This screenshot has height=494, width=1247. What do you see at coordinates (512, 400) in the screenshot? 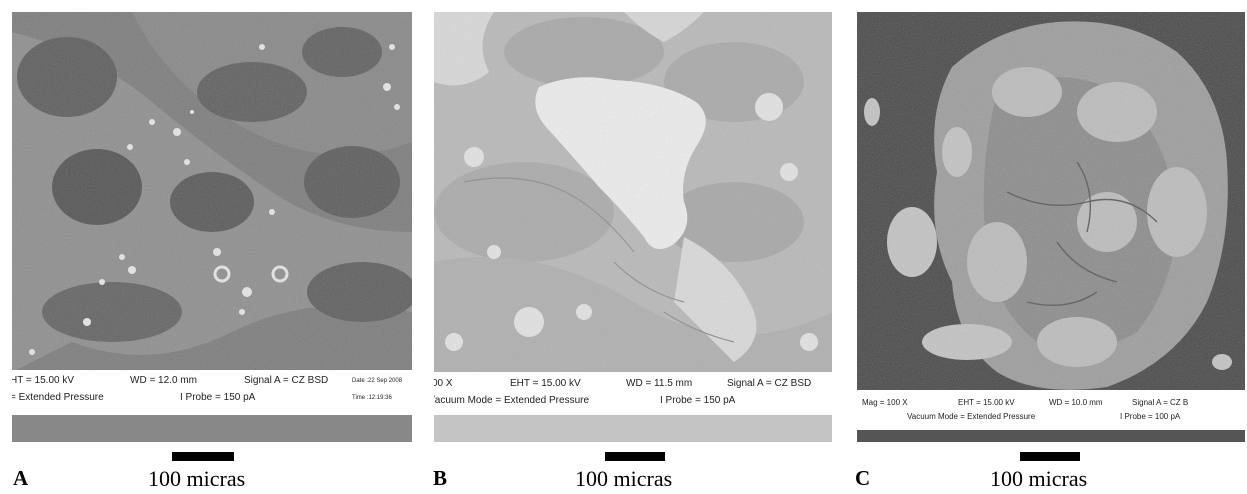
I see `mode-readout: /acuum Mode = Extended Pressure` at bounding box center [512, 400].